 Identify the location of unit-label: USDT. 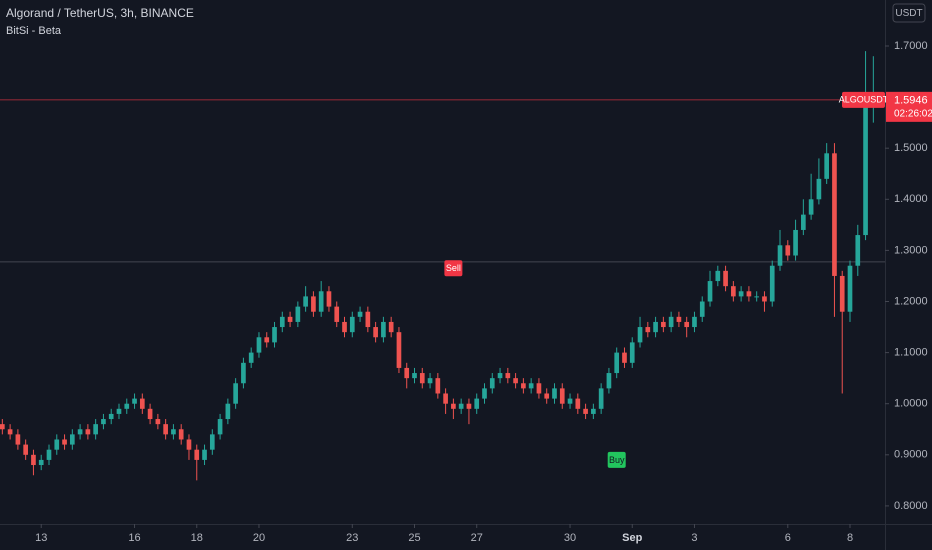
(908, 13).